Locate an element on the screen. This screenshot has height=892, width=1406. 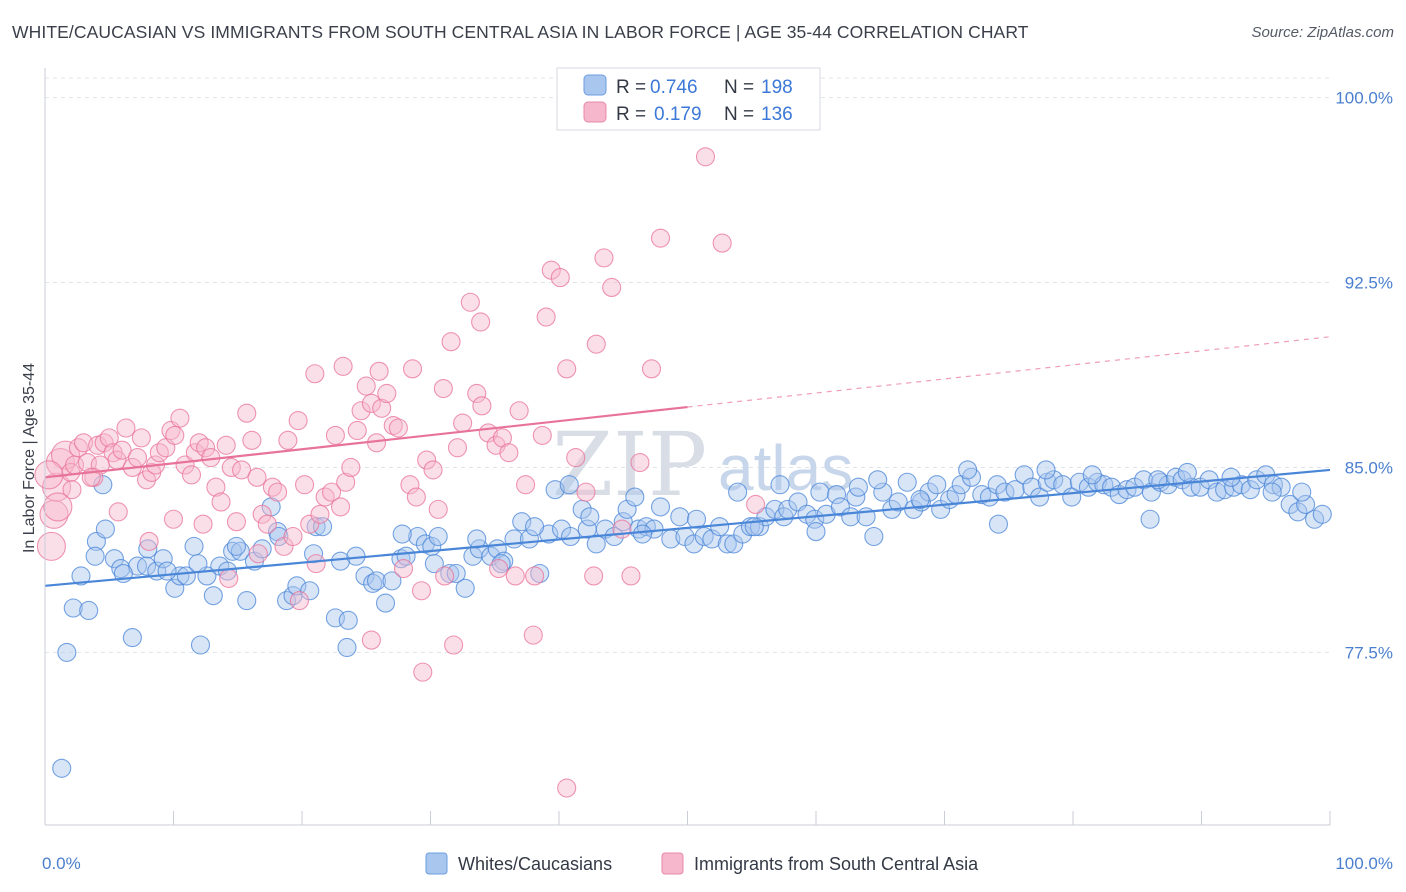
legend-swatch-pink is located at coordinates (595, 112).